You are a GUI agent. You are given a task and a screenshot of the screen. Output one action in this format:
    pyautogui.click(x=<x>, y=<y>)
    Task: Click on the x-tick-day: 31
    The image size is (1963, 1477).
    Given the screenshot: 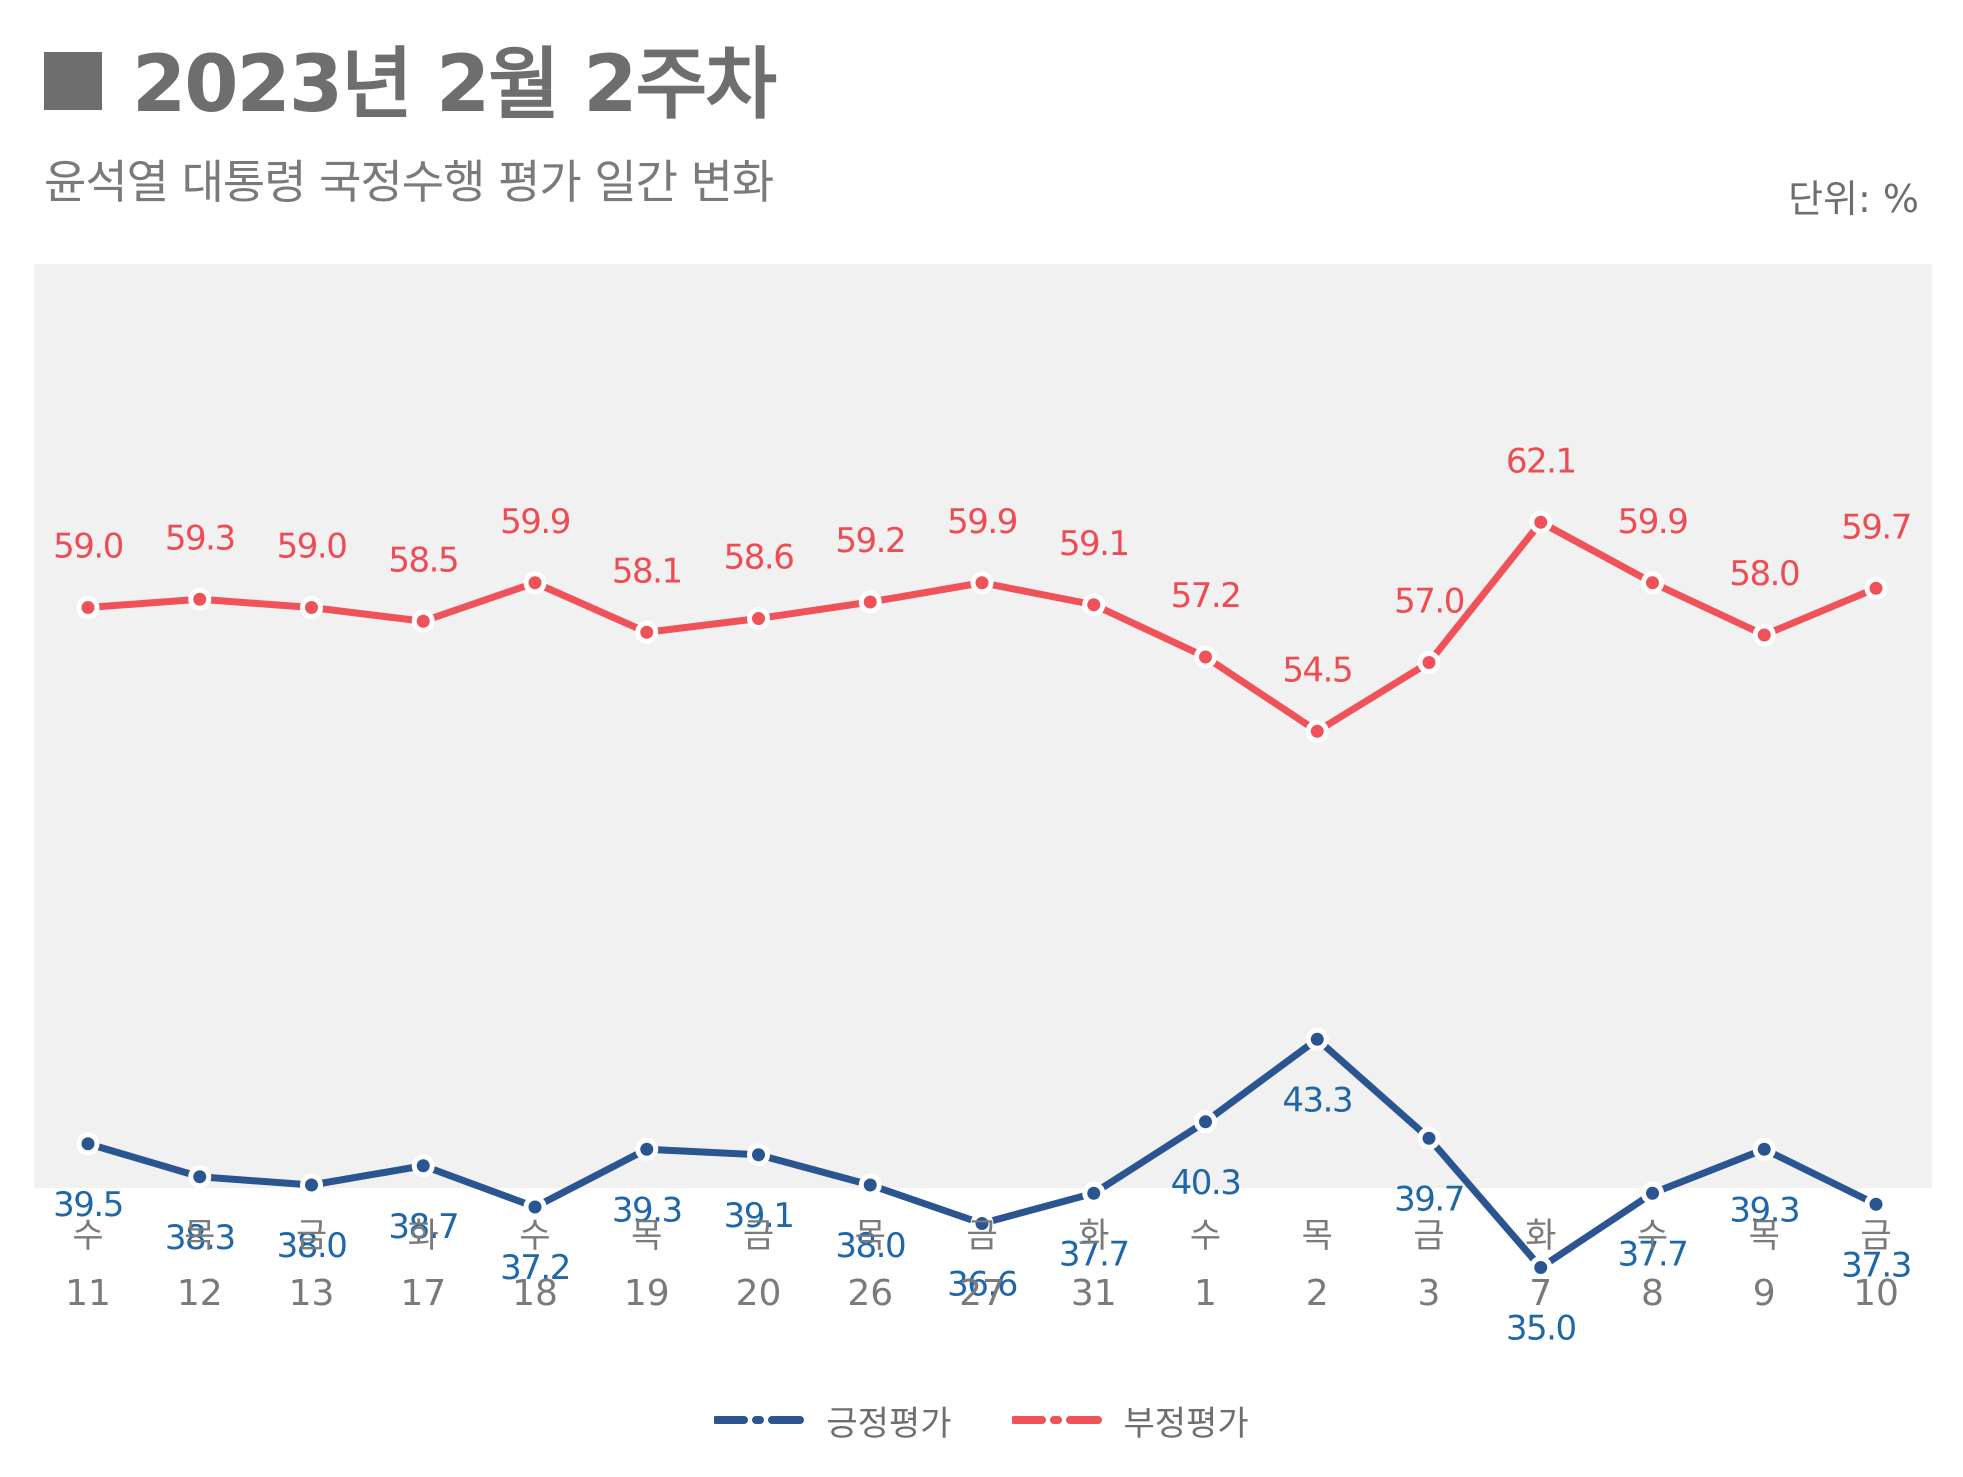 What is the action you would take?
    pyautogui.click(x=1094, y=1293)
    